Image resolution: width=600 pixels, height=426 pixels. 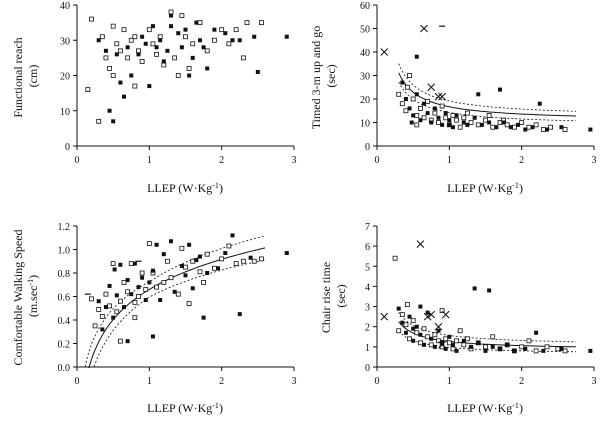 I want to click on y-axis-label-timed-up-and-go: Timed 3-m up and go (sec), so click(x=323, y=76).